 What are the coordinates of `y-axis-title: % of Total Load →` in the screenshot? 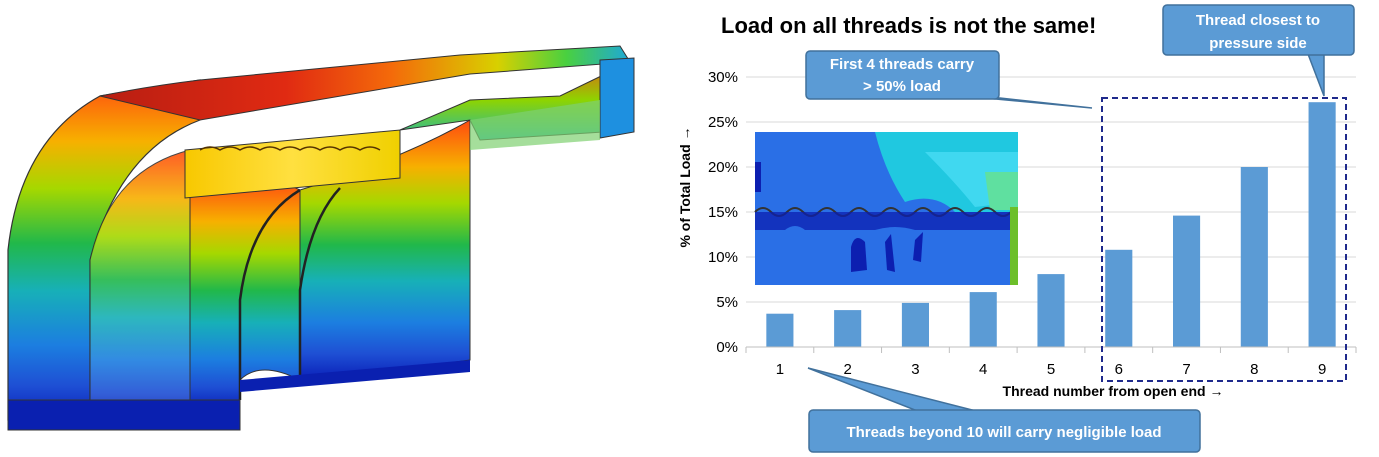 It's located at (685, 186).